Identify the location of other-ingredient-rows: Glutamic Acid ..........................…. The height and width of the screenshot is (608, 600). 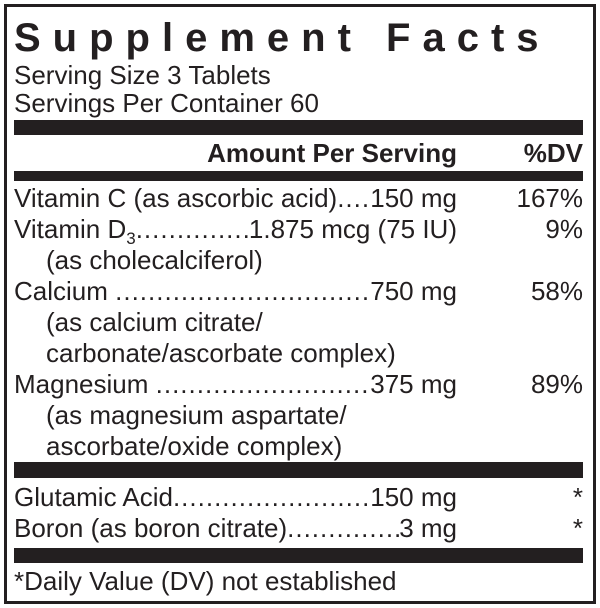
(298, 513).